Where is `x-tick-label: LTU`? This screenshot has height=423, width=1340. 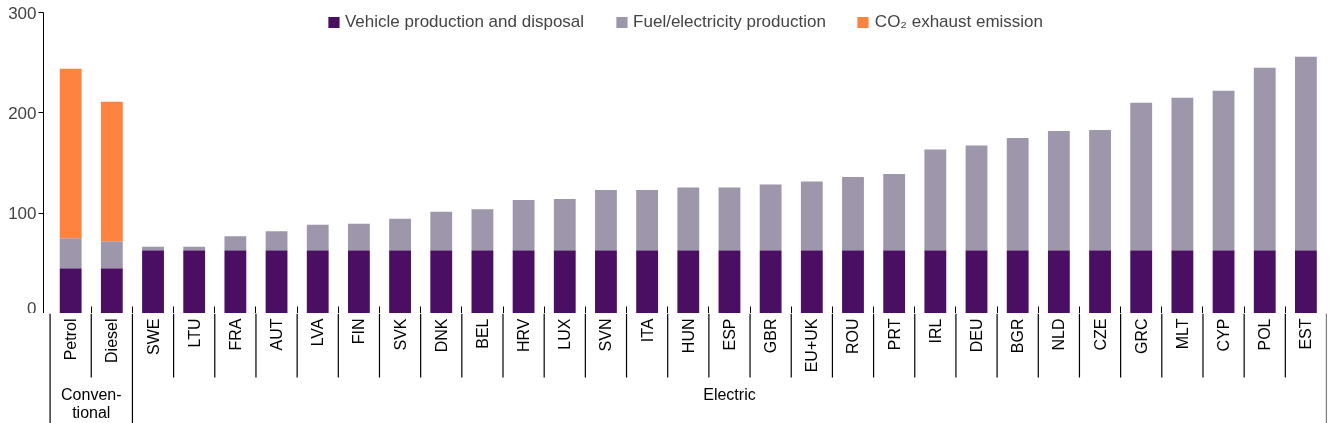
x-tick-label: LTU is located at coordinates (194, 333).